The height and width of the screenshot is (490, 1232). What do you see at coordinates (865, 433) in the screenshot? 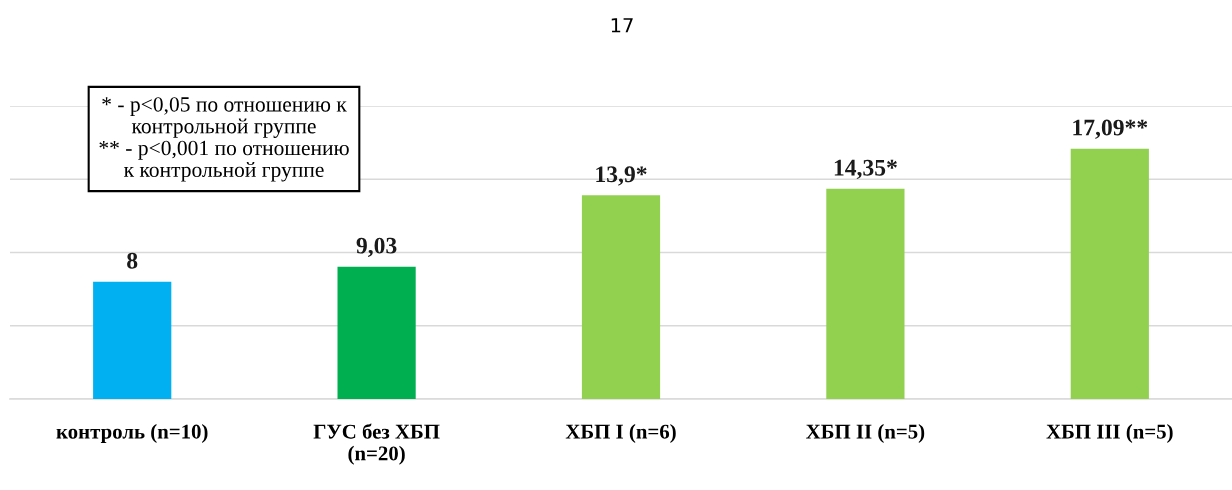
I see `x-tick-label: ХБП II (n=5)` at bounding box center [865, 433].